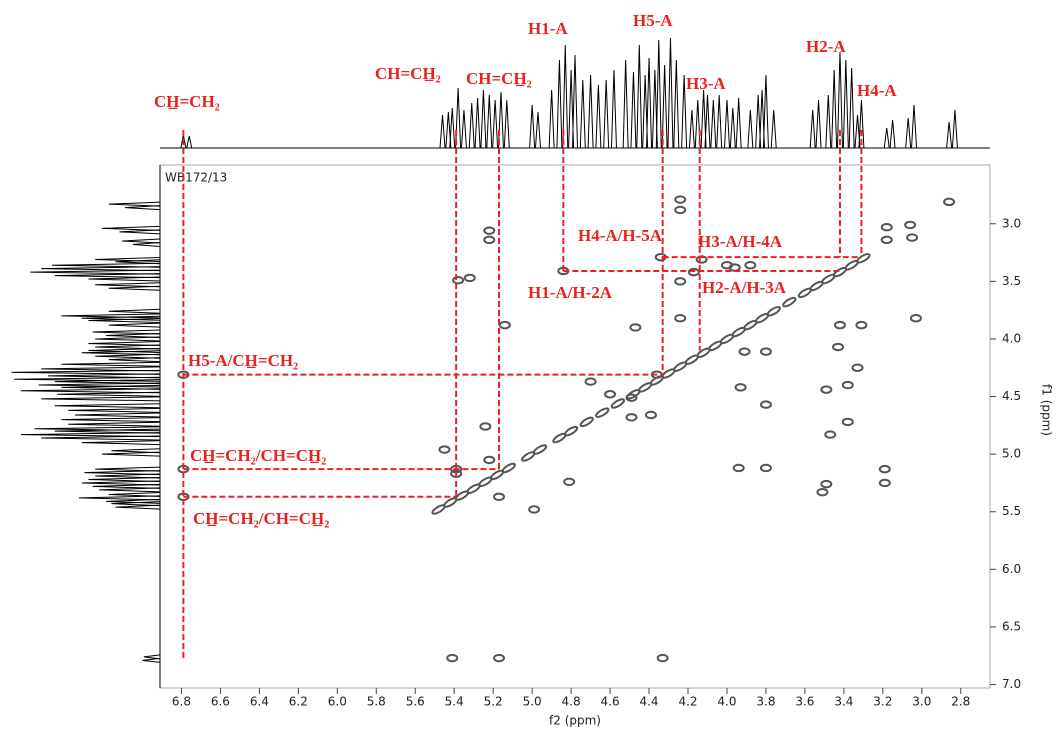  What do you see at coordinates (415, 702) in the screenshot?
I see `x-tick-label: 5.6` at bounding box center [415, 702].